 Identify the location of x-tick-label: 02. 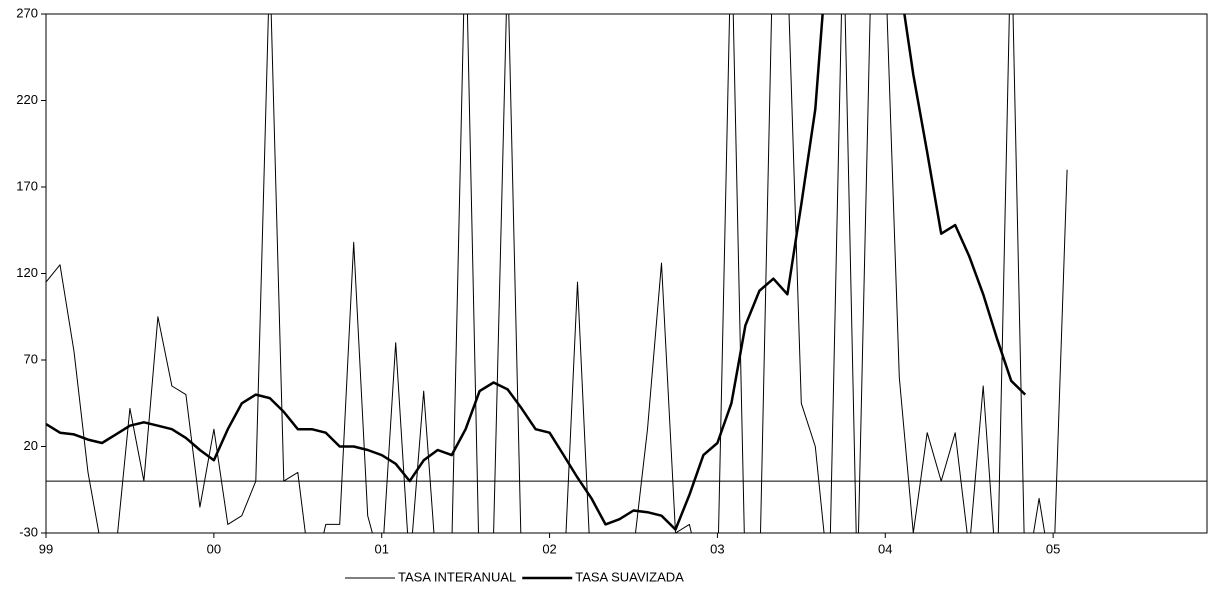
(549, 548).